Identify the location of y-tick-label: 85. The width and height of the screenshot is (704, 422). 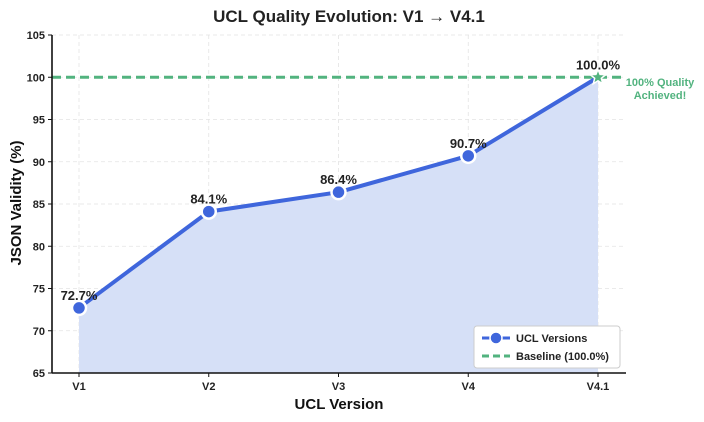
(39, 205).